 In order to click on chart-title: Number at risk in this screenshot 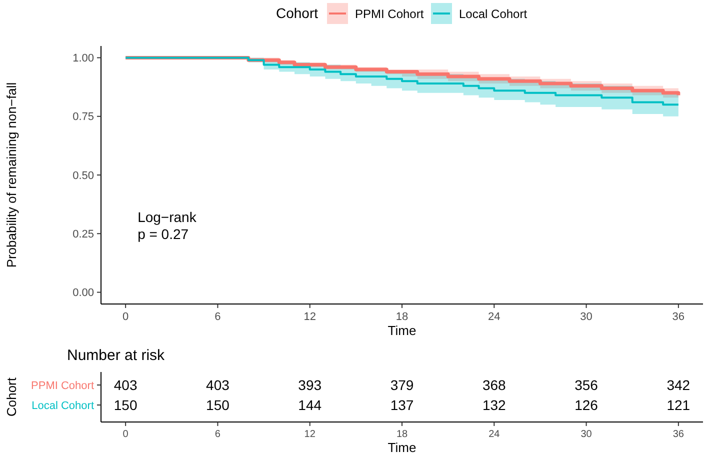, I will do `click(116, 355)`.